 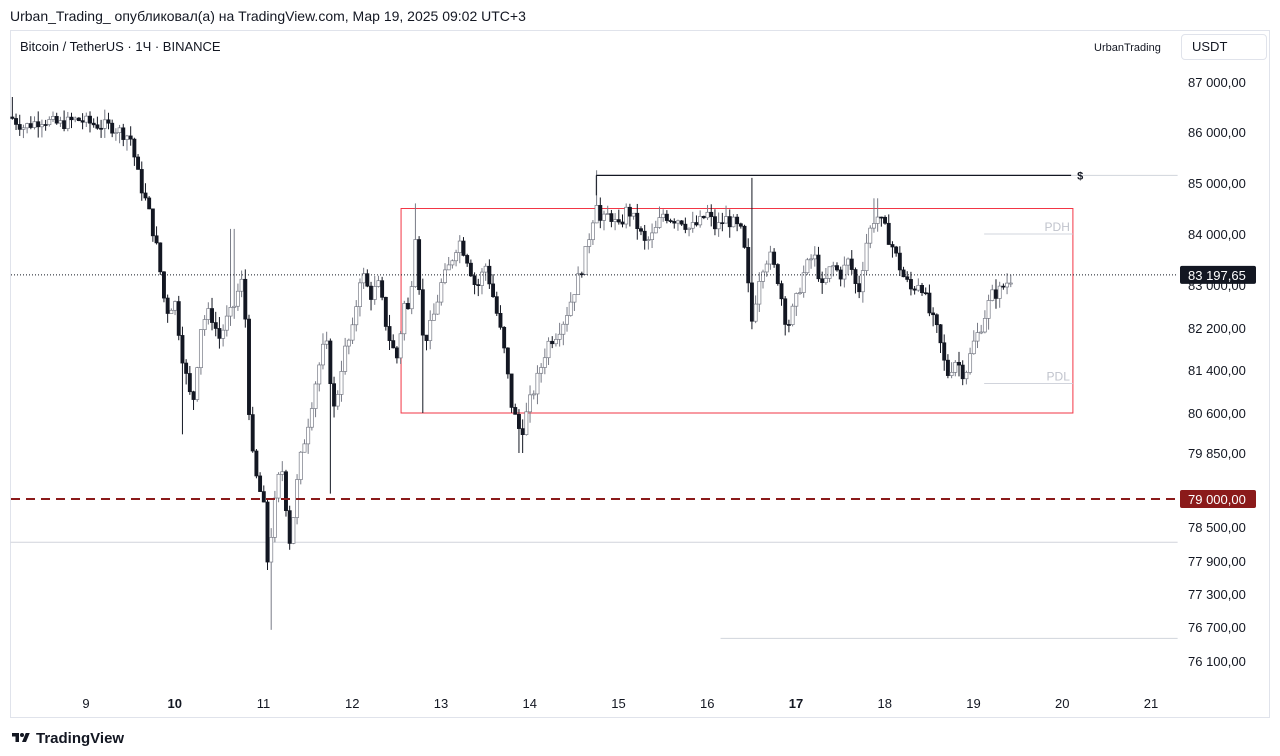 I want to click on symbol-title: Bitcoin / TetherUS · 1Ч · BINANCE, so click(x=120, y=46).